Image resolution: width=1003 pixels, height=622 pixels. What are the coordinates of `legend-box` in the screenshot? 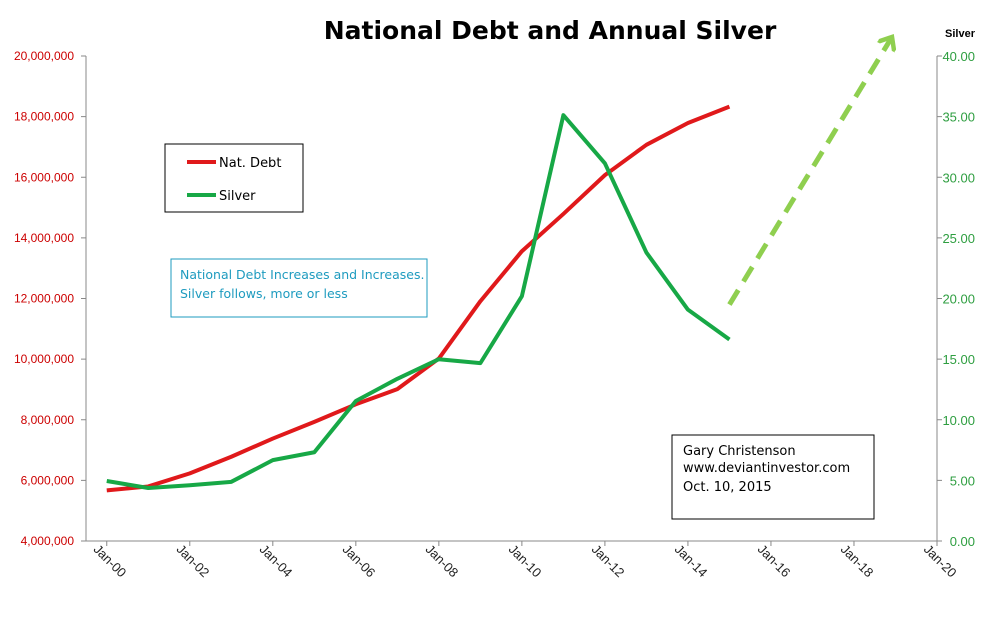 It's located at (234, 178).